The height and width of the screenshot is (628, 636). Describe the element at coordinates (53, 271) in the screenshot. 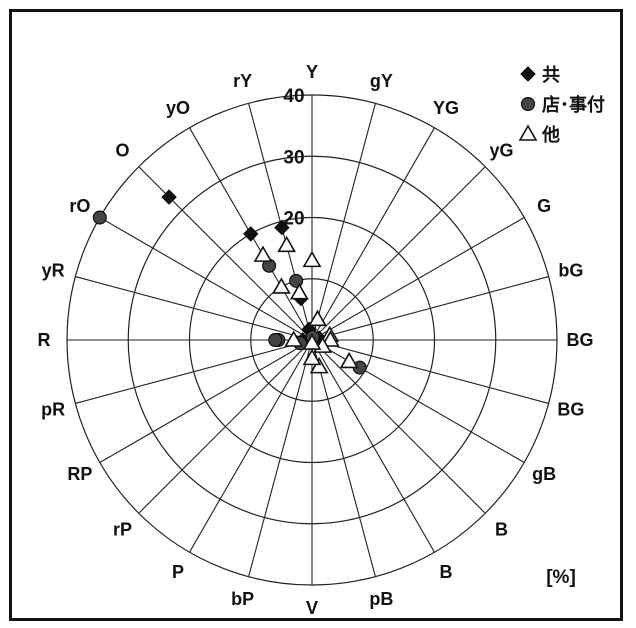

I see `direction-label: yR` at that location.